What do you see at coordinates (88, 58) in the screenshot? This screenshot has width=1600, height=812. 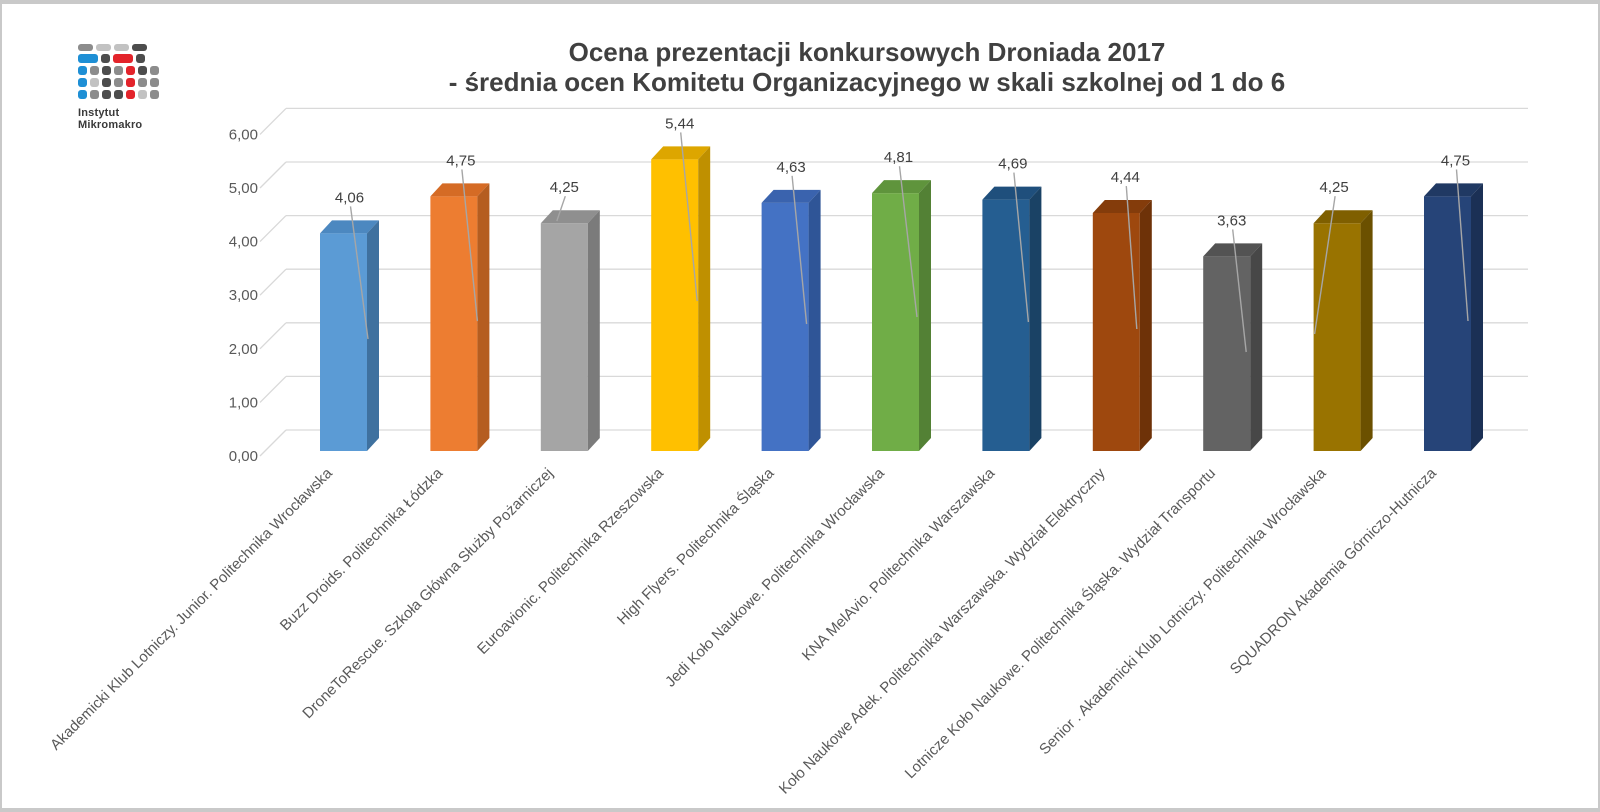 I see `logo-wdash` at bounding box center [88, 58].